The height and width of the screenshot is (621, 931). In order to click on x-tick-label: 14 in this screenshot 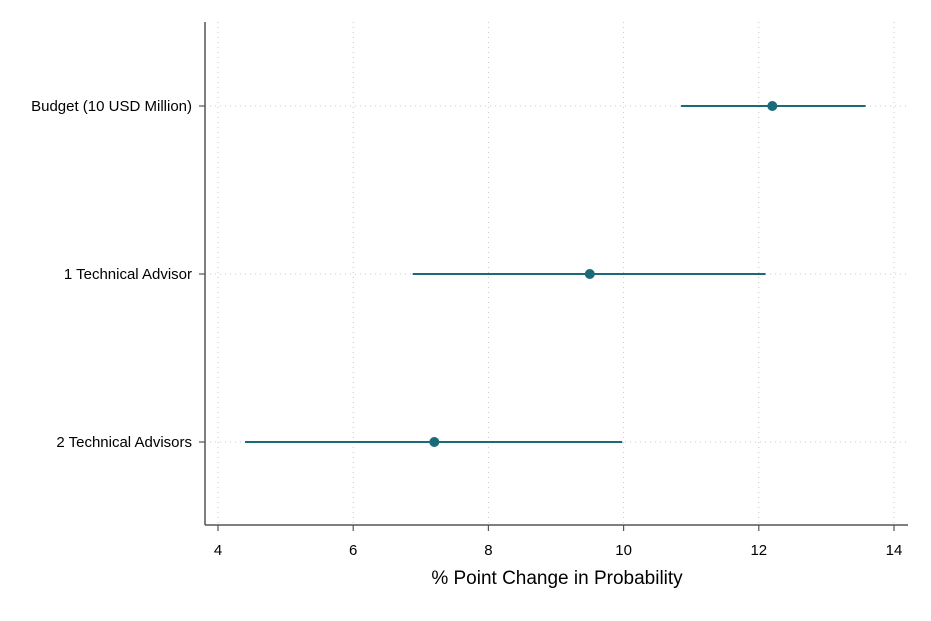, I will do `click(894, 550)`.